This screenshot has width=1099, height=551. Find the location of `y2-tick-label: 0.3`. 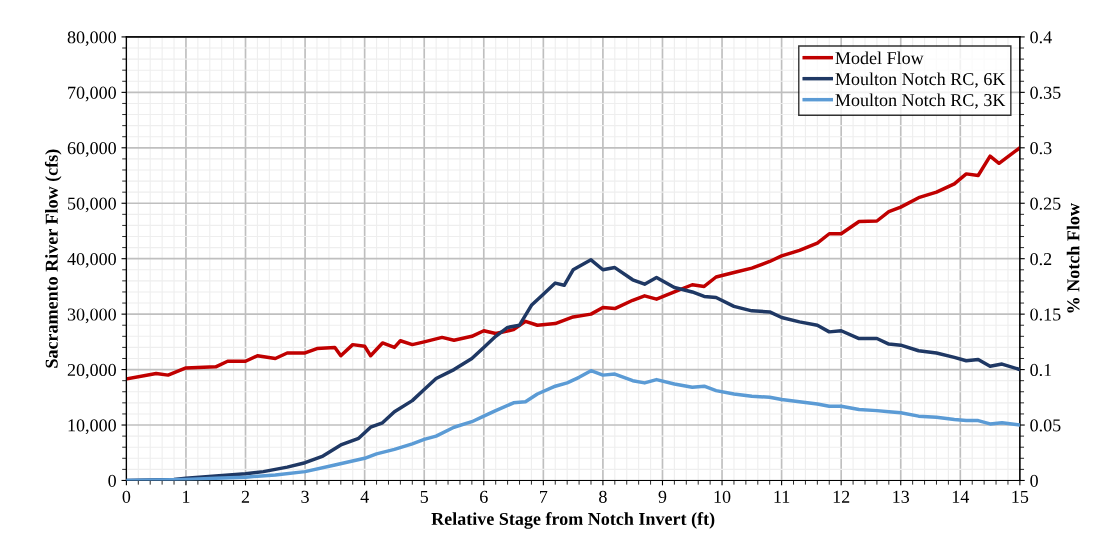

y2-tick-label: 0.3 is located at coordinates (1041, 148).